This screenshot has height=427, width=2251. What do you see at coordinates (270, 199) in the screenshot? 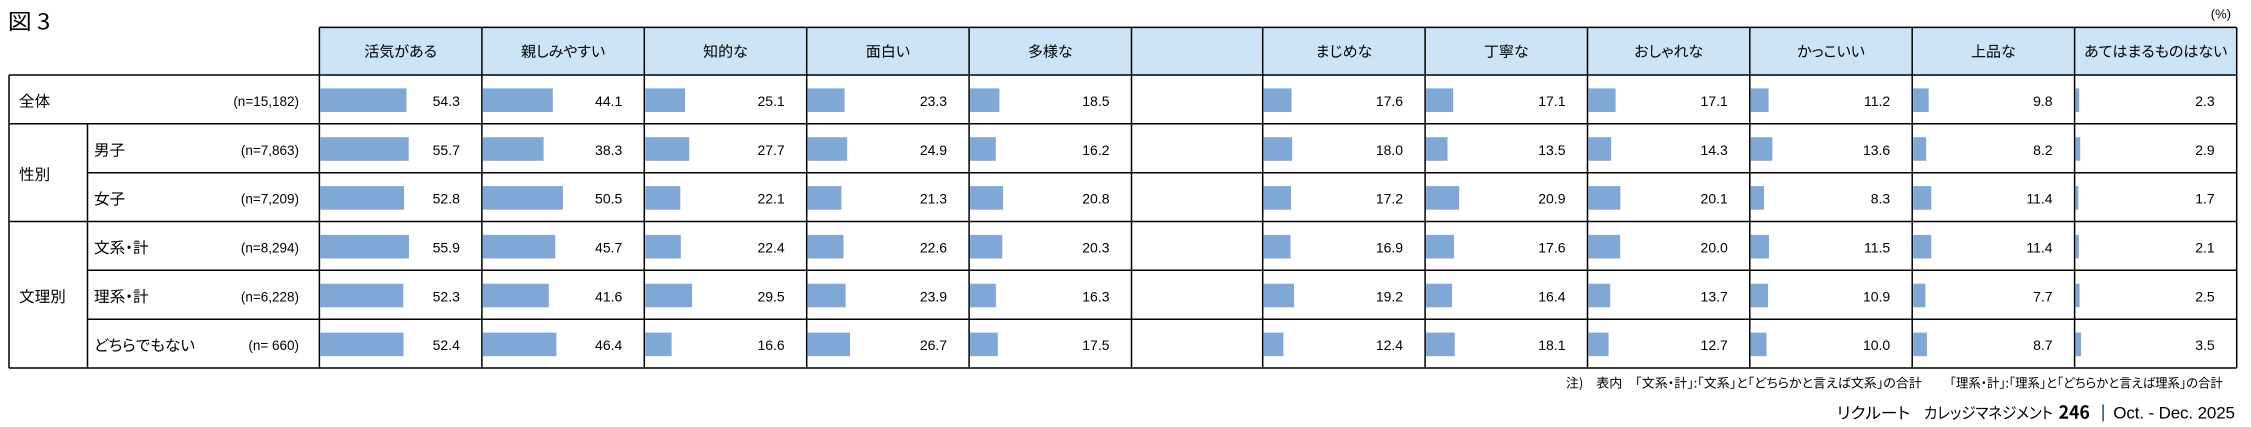
I see `svg-text: (n=7,209)` at bounding box center [270, 199].